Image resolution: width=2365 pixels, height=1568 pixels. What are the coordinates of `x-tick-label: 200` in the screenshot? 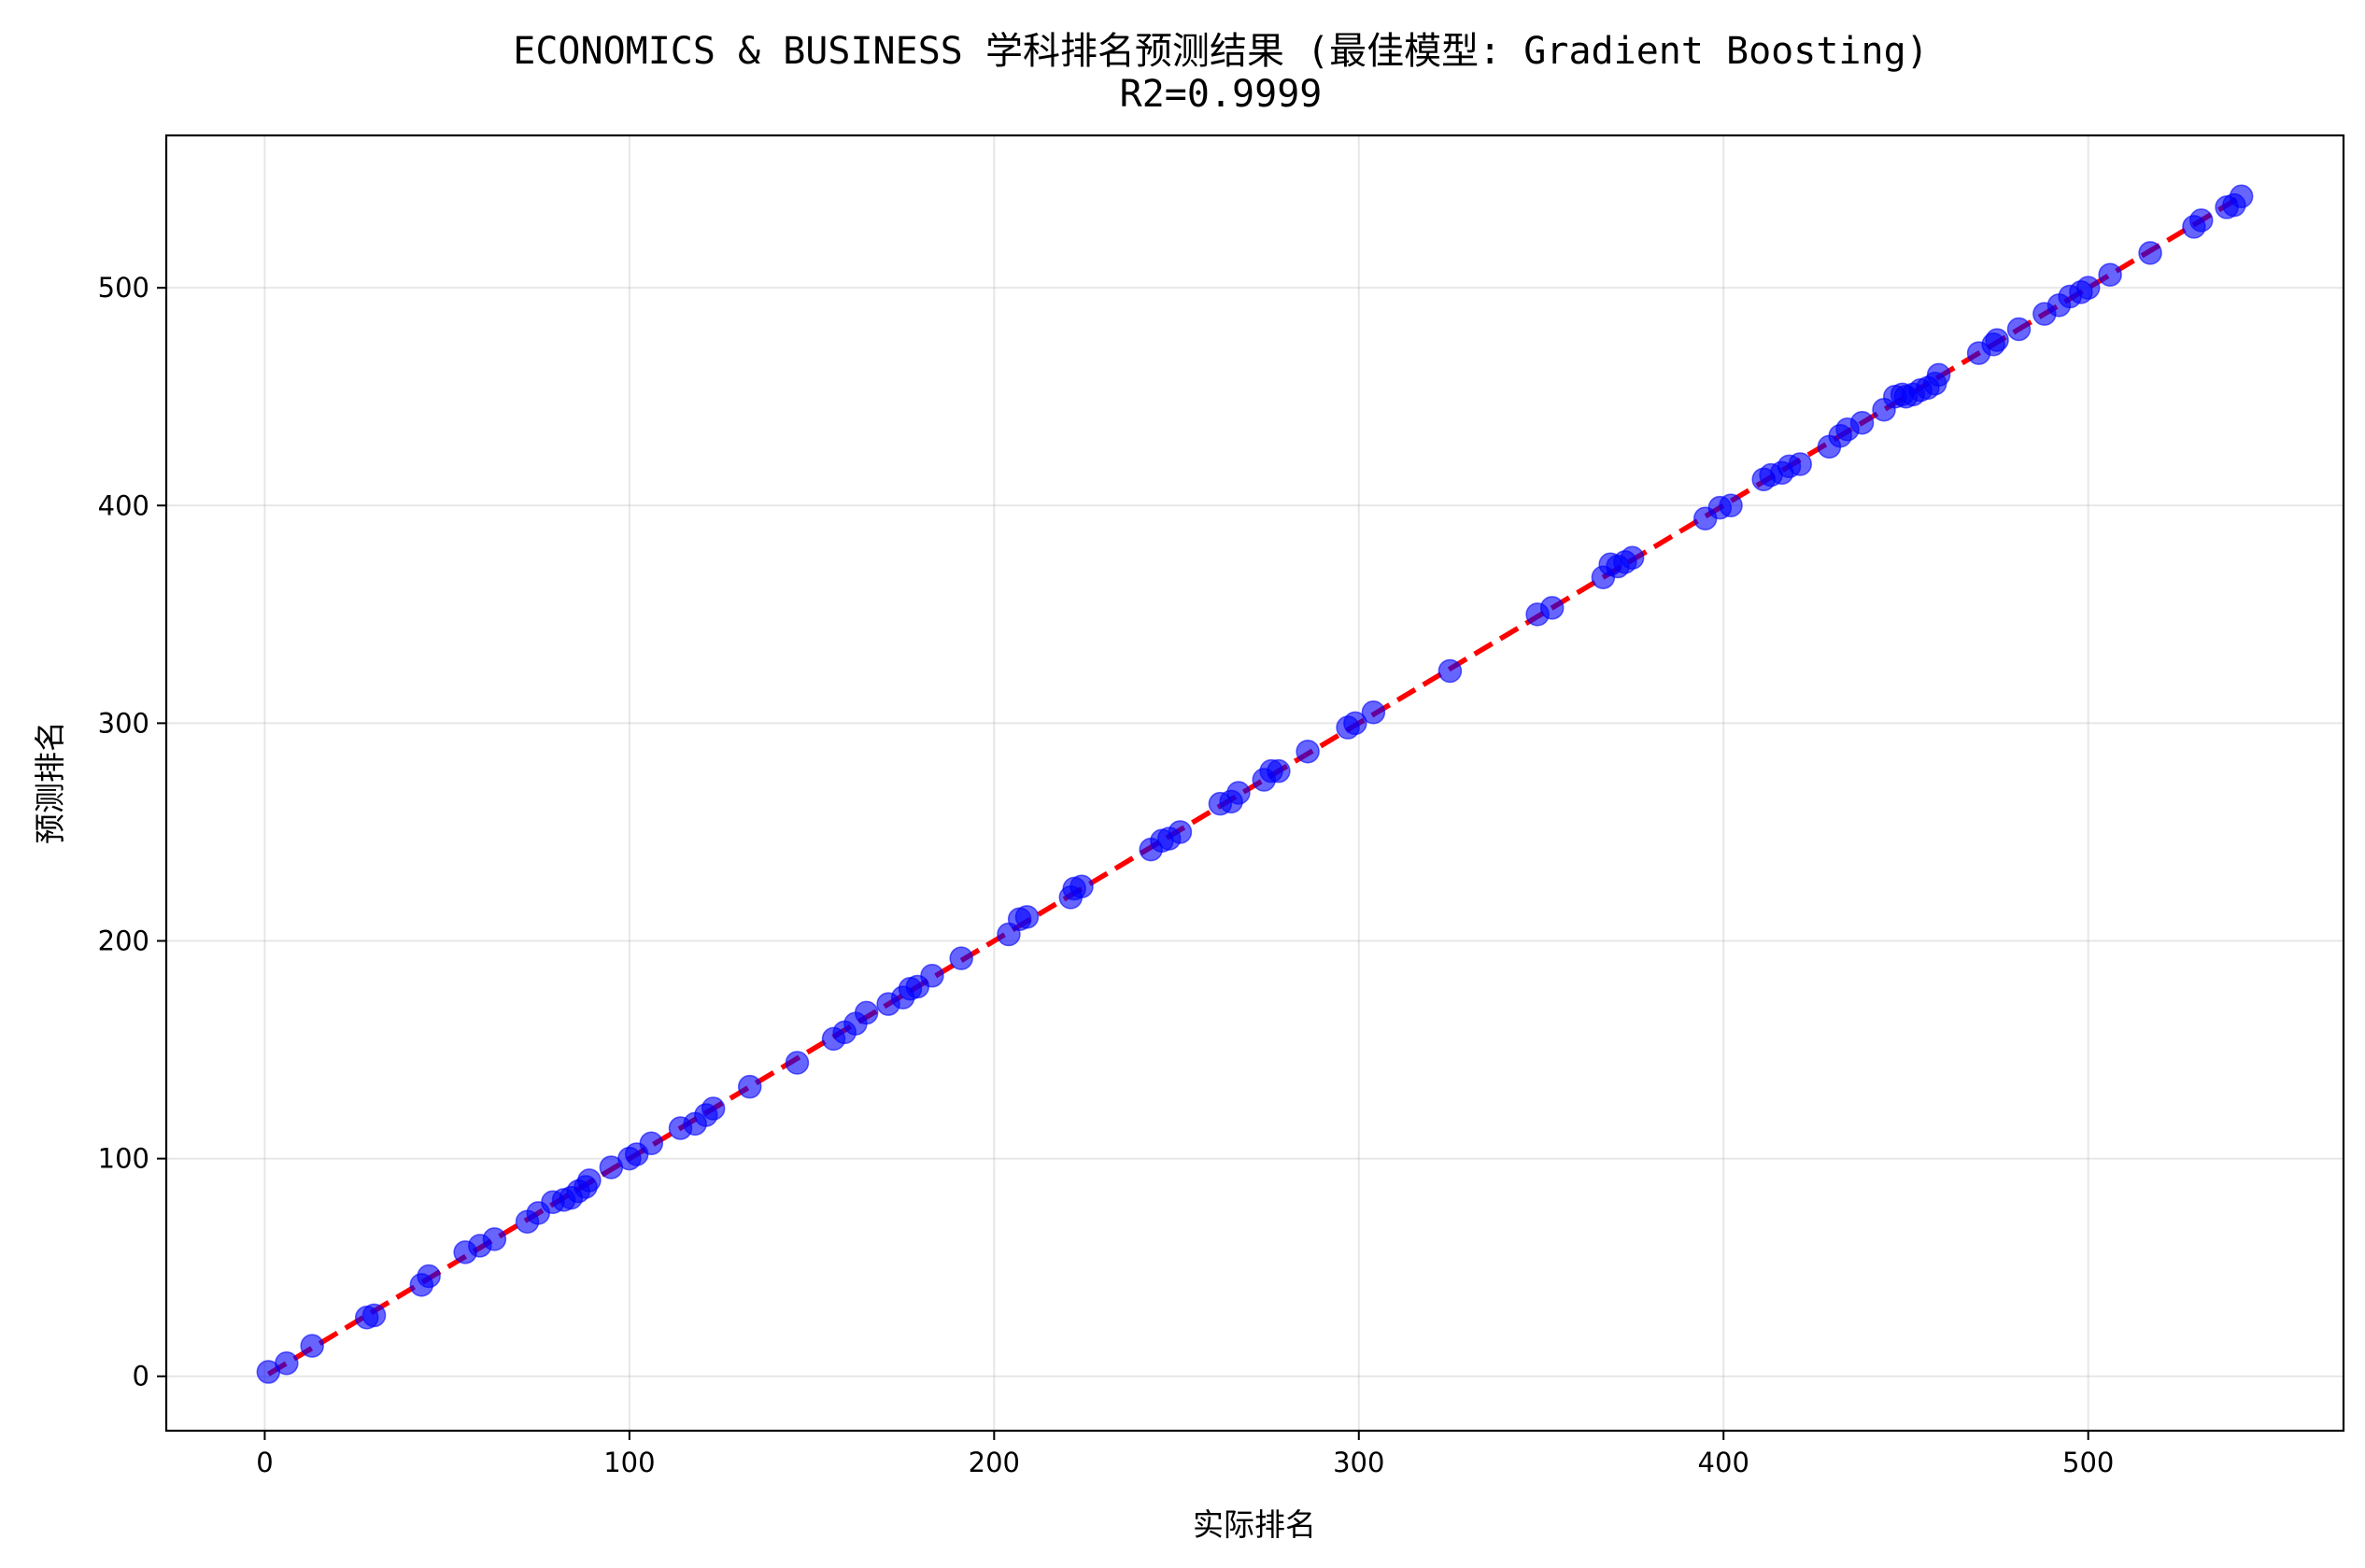 It's located at (994, 1462).